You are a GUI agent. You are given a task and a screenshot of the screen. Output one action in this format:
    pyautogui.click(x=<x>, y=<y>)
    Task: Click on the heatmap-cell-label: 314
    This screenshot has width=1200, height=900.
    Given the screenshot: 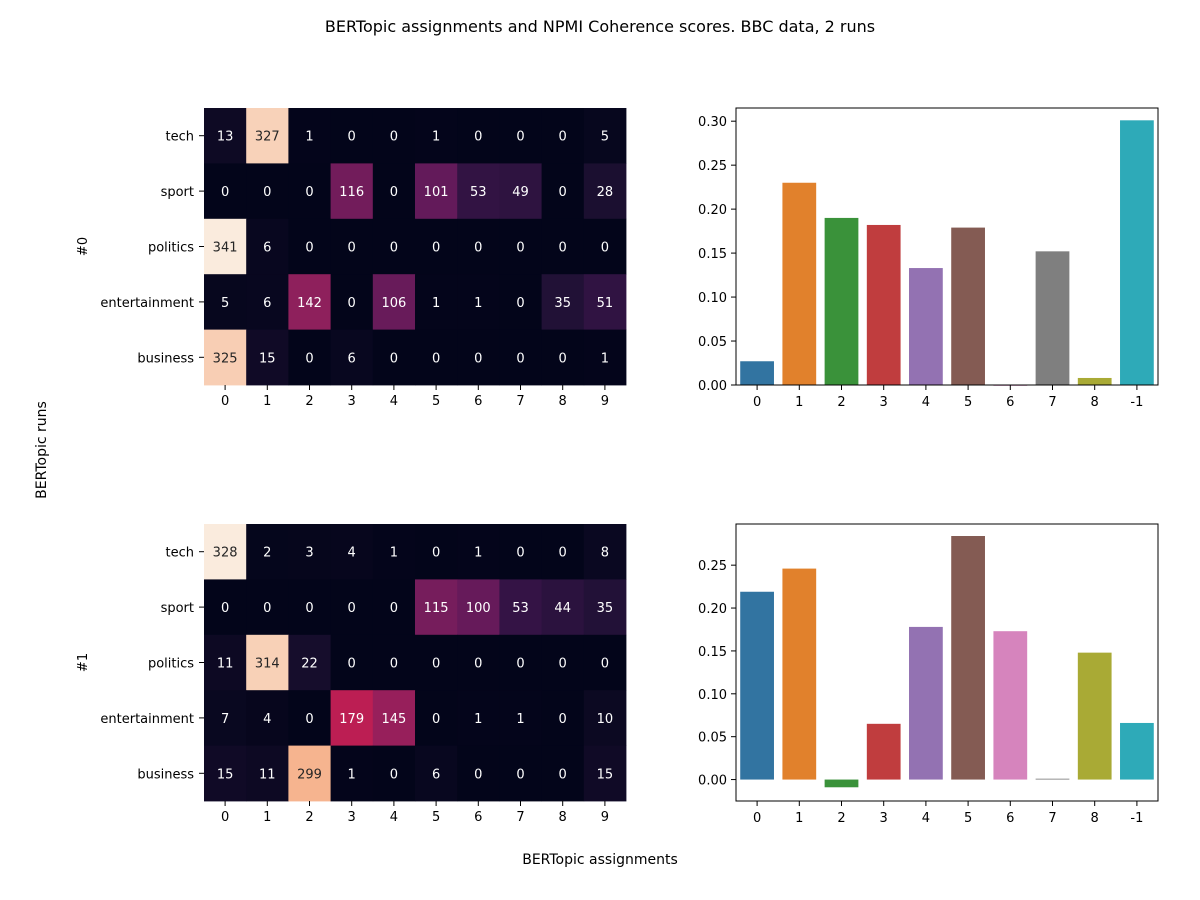 What is the action you would take?
    pyautogui.click(x=267, y=664)
    